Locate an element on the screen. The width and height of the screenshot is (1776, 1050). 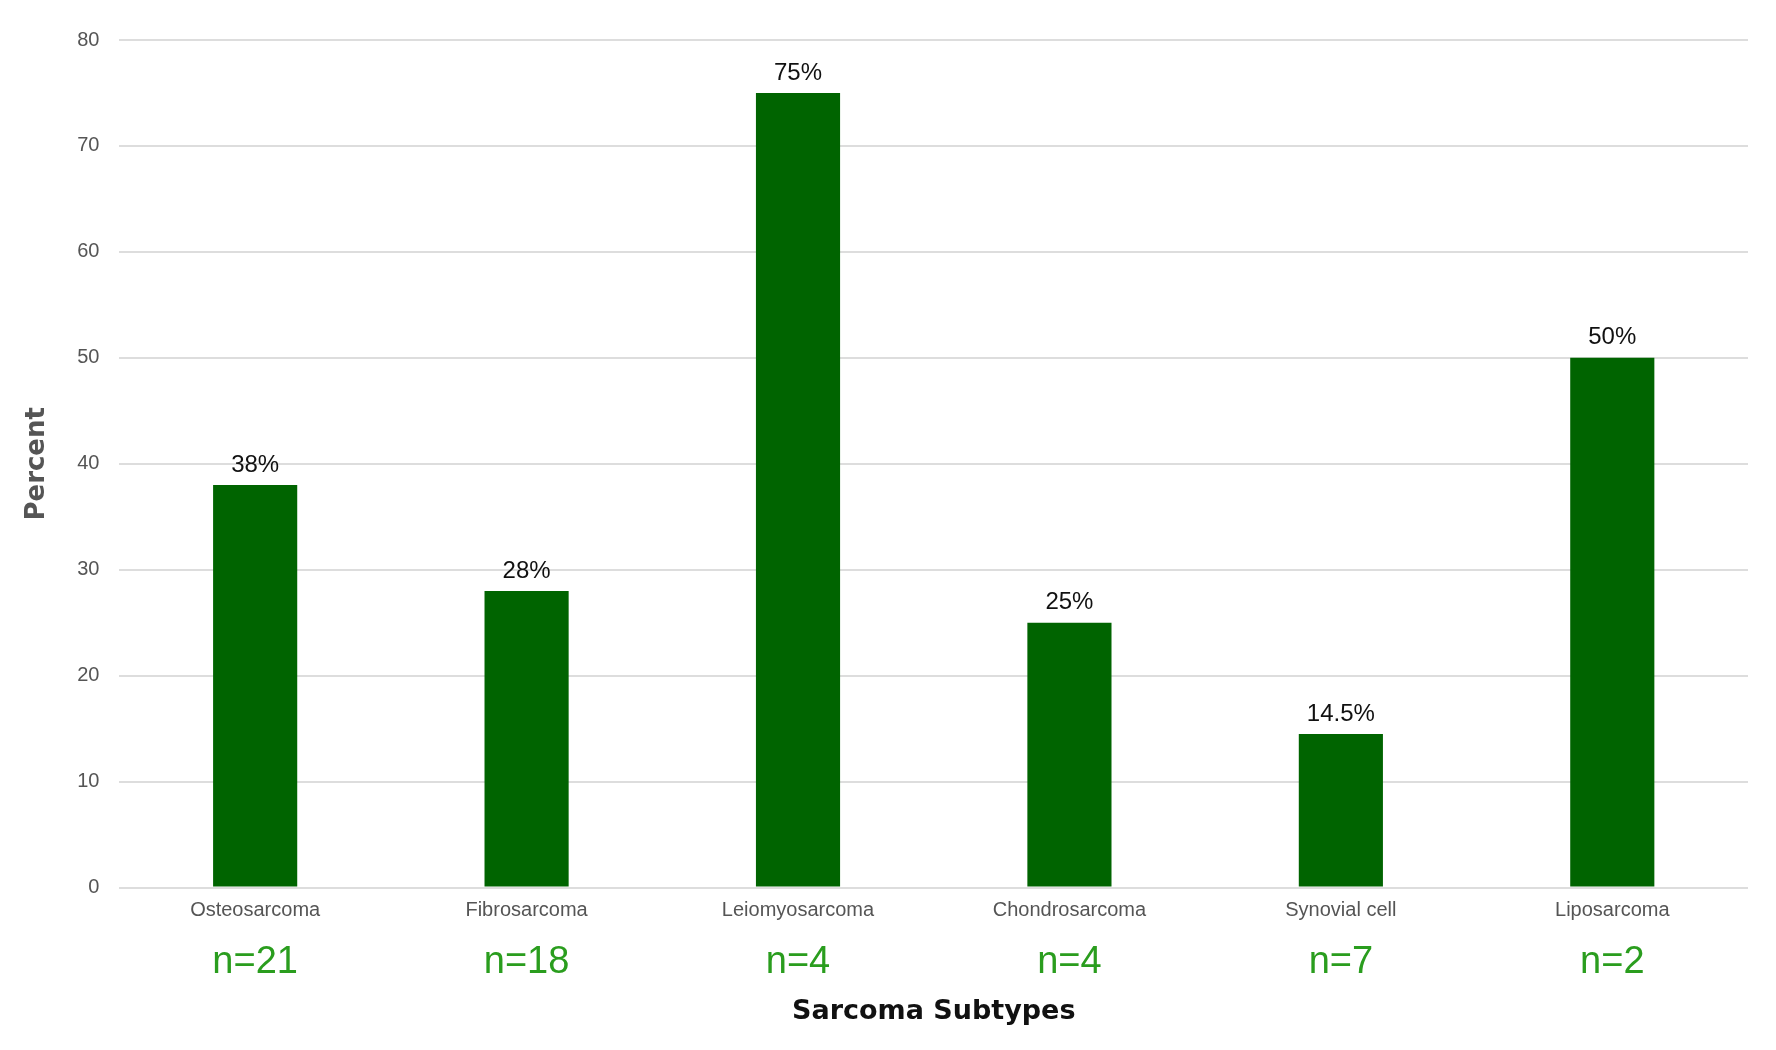
y-tick-label: 80 is located at coordinates (88, 38).